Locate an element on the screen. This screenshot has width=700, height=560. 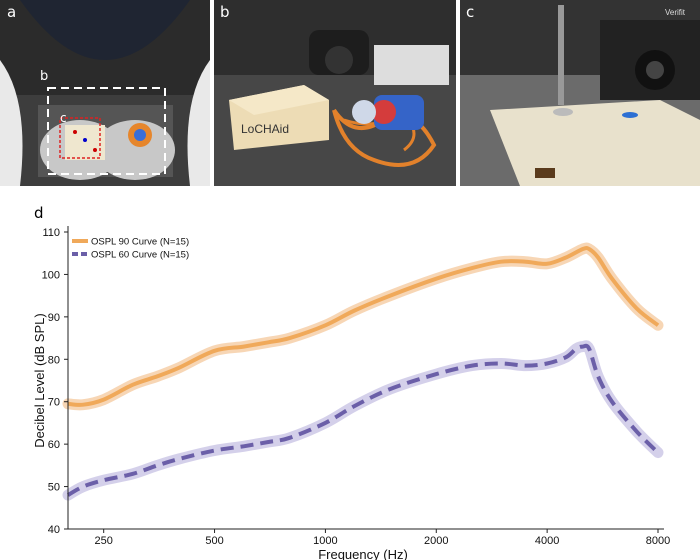
panel-letter-d: d is located at coordinates (39, 213).